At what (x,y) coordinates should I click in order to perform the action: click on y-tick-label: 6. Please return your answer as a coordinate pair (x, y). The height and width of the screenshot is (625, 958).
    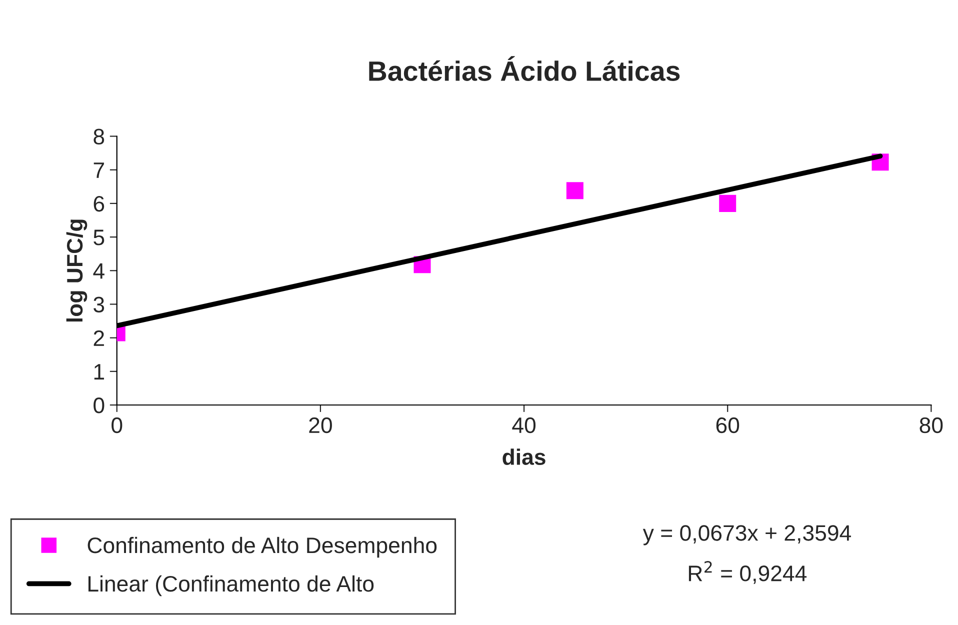
    Looking at the image, I should click on (99, 204).